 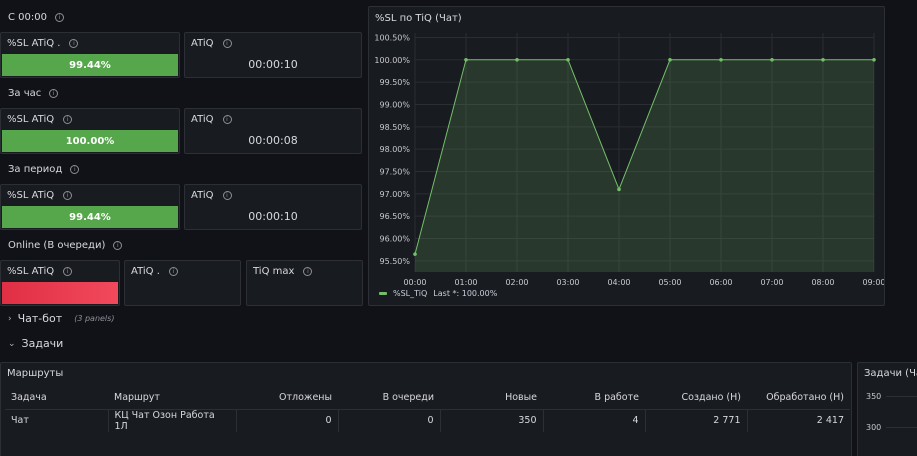 I want to click on x-tick-label: 04:00, so click(x=618, y=282).